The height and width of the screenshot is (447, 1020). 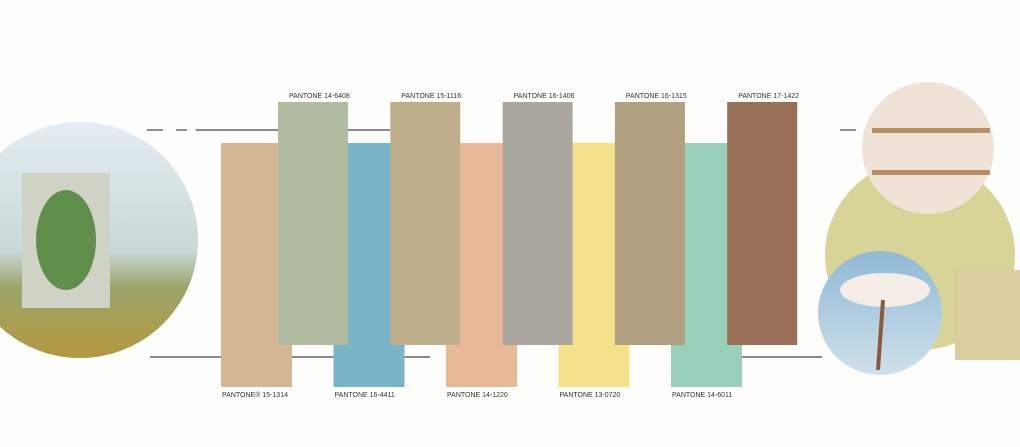 I want to click on swatch-label: PANTONE 17-1422, so click(x=768, y=96).